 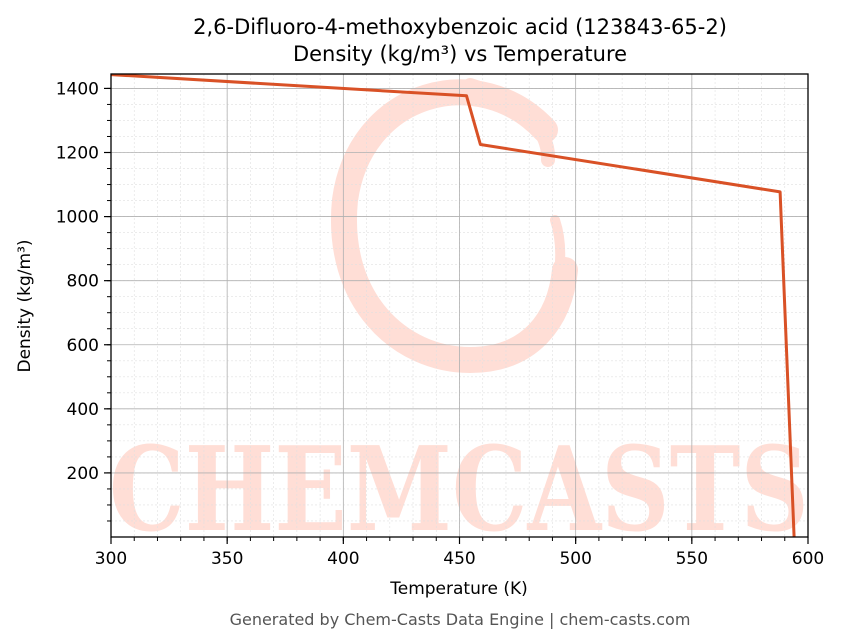 What do you see at coordinates (25, 305) in the screenshot?
I see `y-axis-label: Density (kg/m³)` at bounding box center [25, 305].